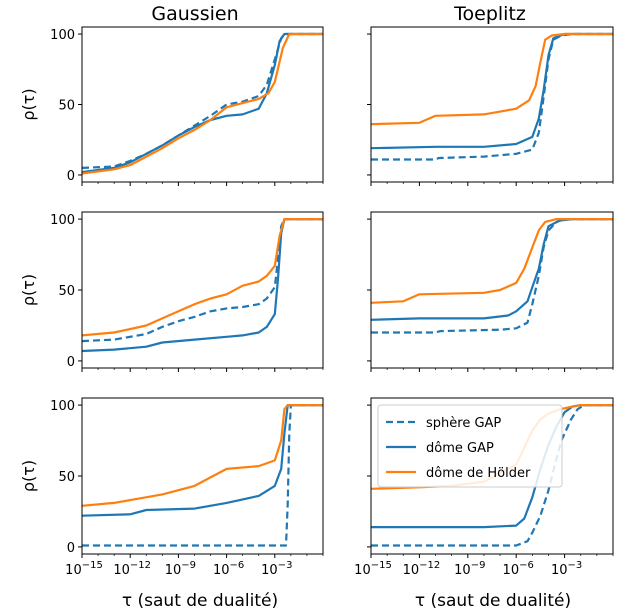 This screenshot has width=626, height=613. What do you see at coordinates (200, 601) in the screenshot?
I see `x-axis-label-left: τ (saut de dualité)` at bounding box center [200, 601].